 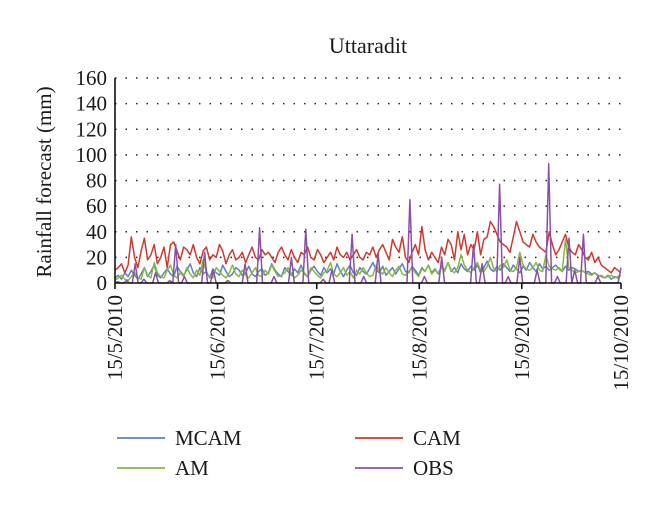 What do you see at coordinates (621, 343) in the screenshot?
I see `x-tick-label: 15/10/2010` at bounding box center [621, 343].